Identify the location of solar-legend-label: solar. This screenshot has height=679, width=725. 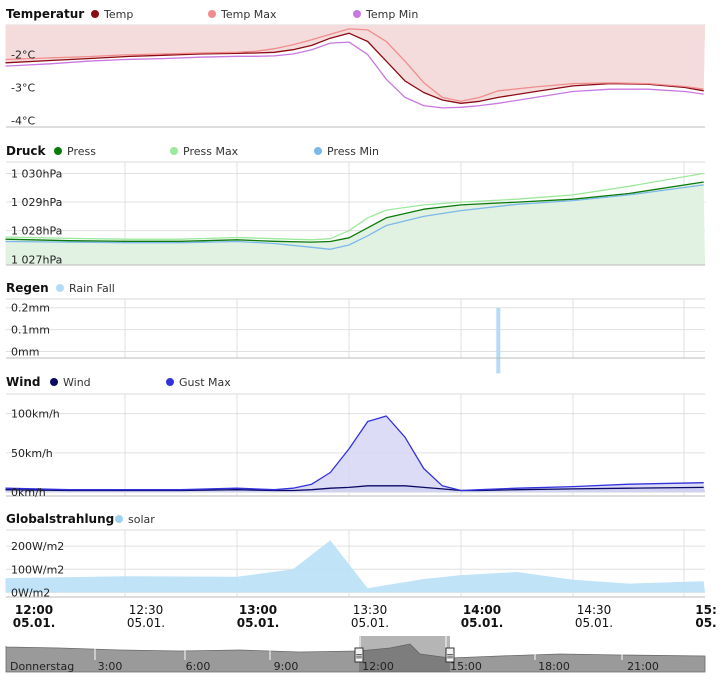
(141, 519).